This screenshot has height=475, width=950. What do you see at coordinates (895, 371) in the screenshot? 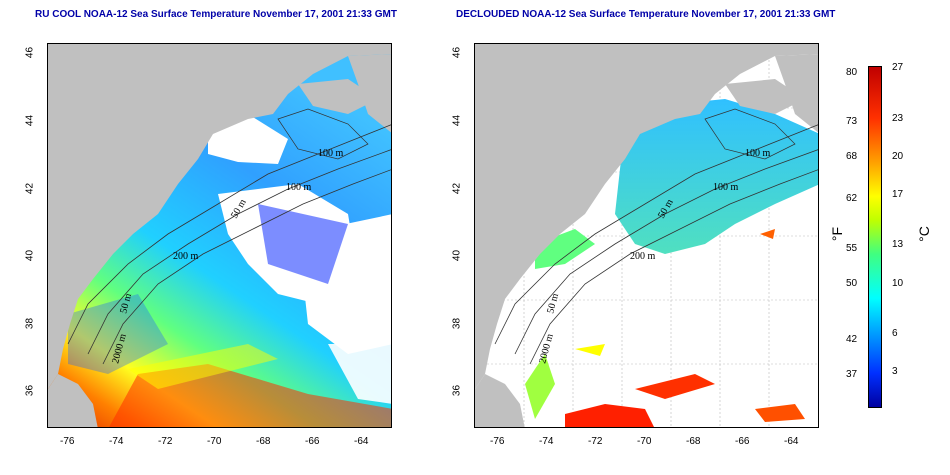
I see `c-tick: 3` at bounding box center [895, 371].